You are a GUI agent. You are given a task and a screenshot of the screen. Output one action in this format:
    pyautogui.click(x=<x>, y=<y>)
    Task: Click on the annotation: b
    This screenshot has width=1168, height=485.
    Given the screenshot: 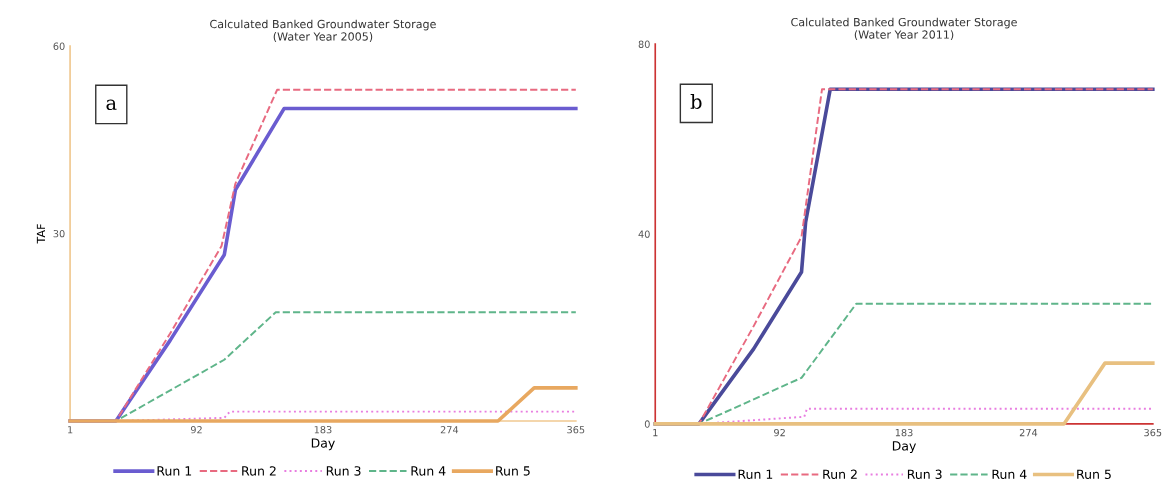 What is the action you would take?
    pyautogui.click(x=696, y=101)
    